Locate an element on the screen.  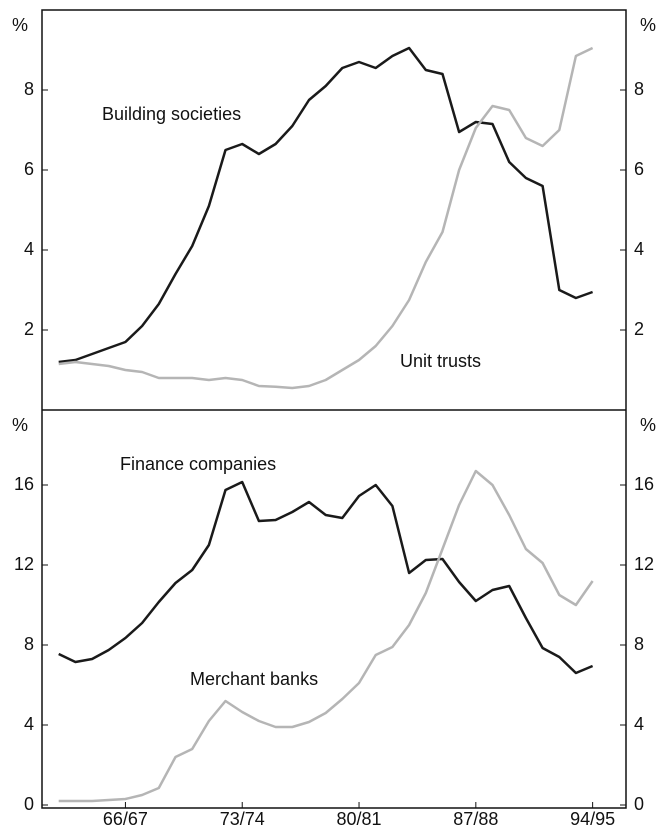
y-tick-label: 16 is located at coordinates (24, 484).